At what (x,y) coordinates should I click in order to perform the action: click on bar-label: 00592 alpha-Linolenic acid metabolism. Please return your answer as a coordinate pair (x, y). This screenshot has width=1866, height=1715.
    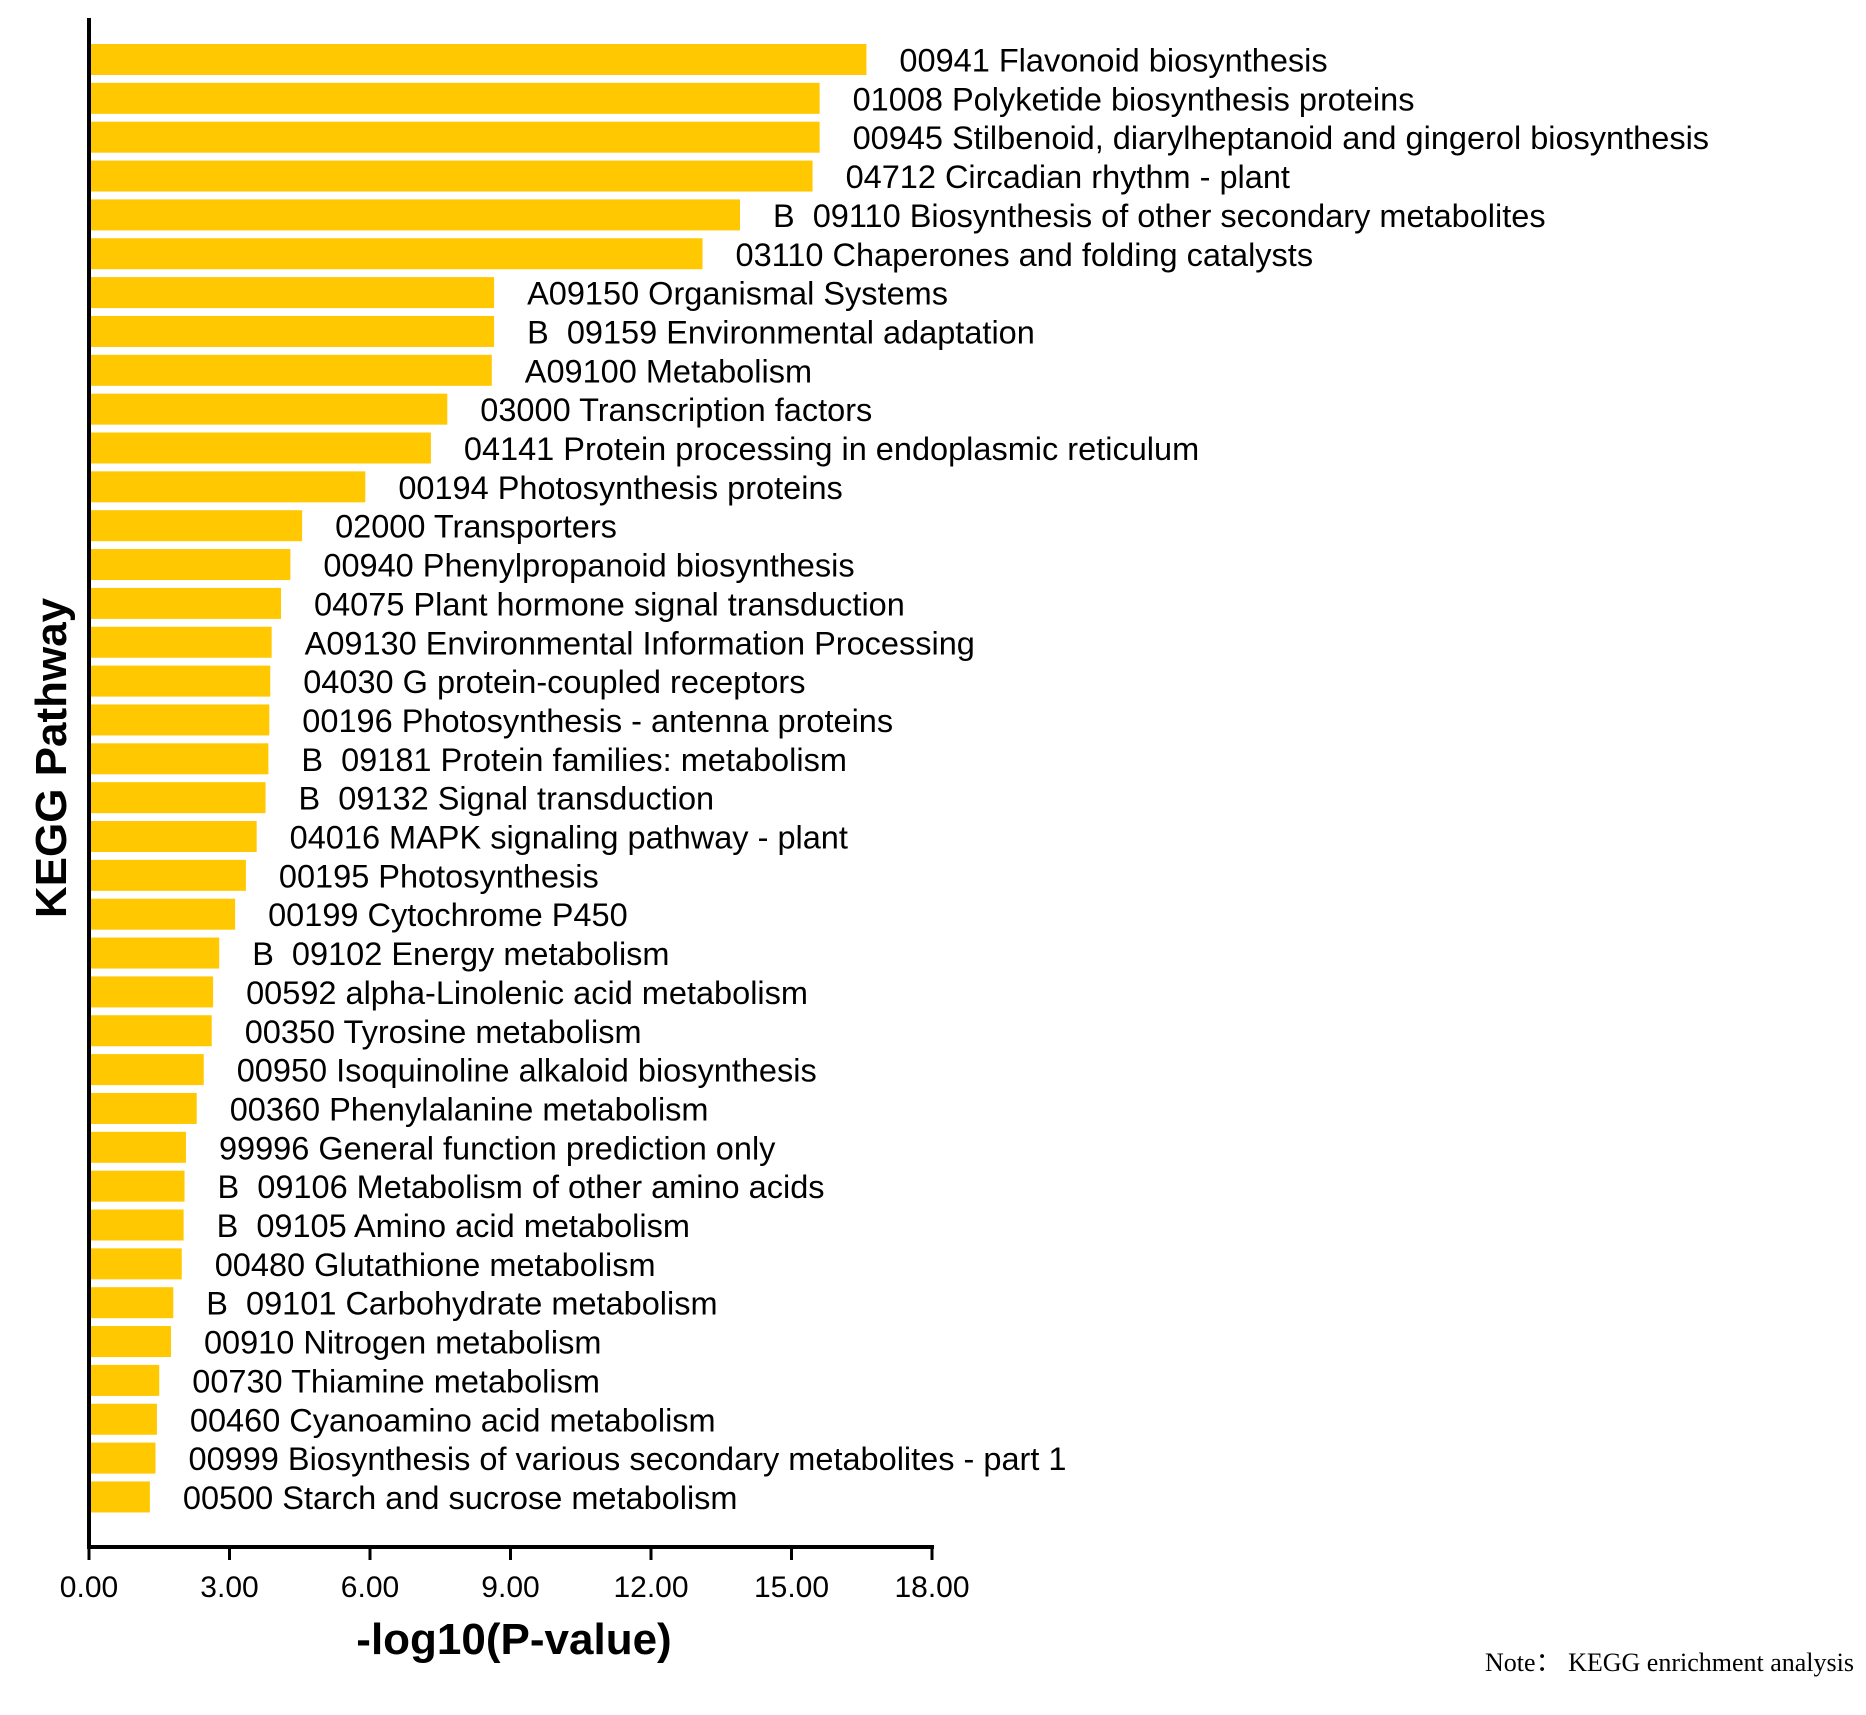
    Looking at the image, I should click on (527, 993).